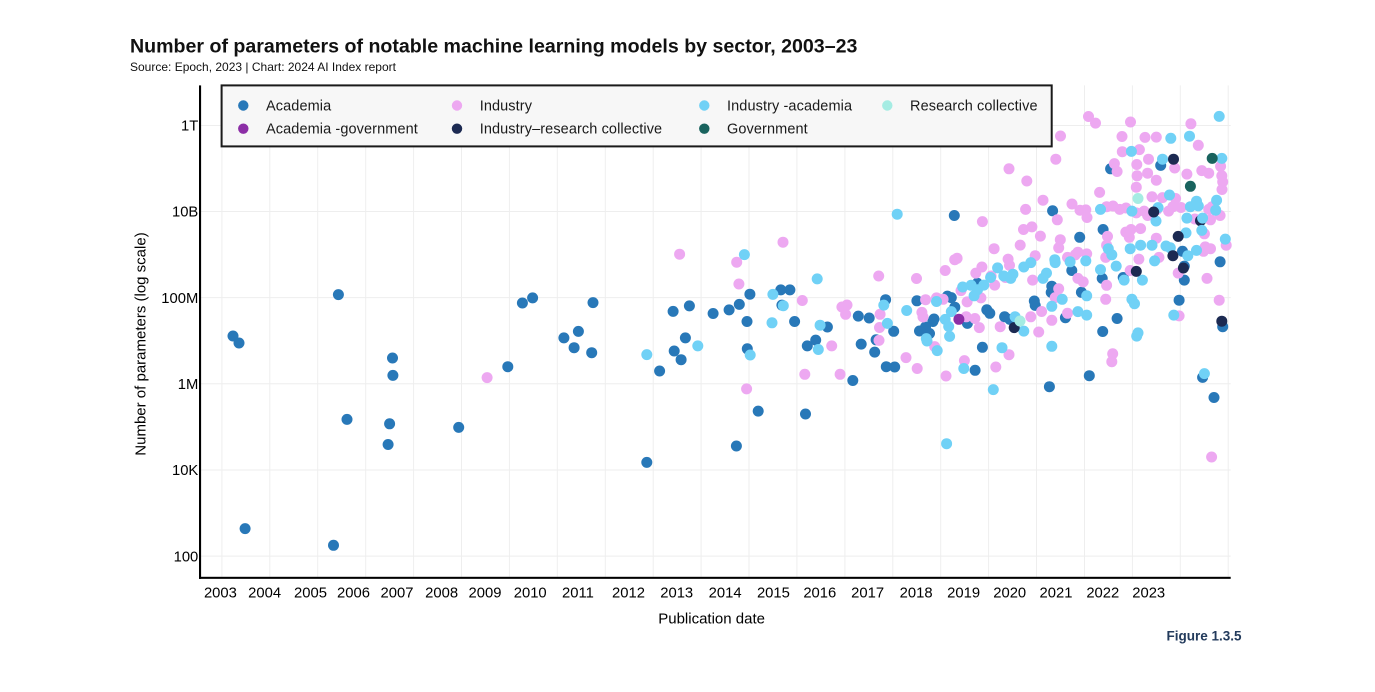  What do you see at coordinates (867, 594) in the screenshot?
I see `svg-text: 2017` at bounding box center [867, 594].